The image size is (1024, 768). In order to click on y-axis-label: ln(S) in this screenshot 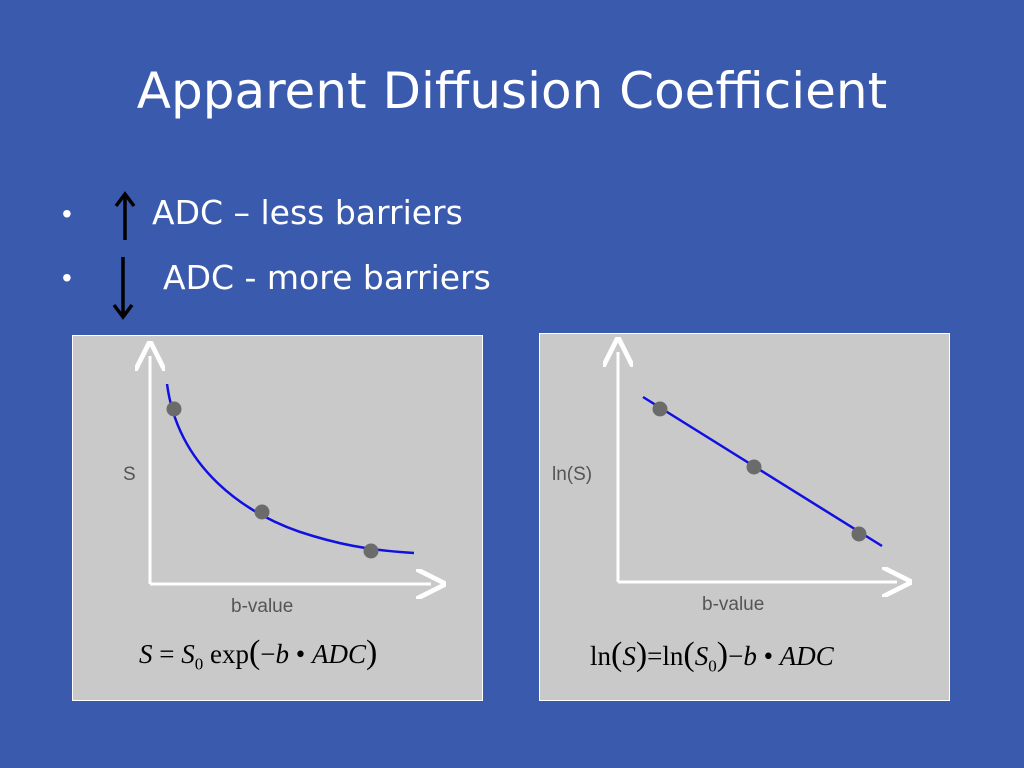, I will do `click(572, 474)`.